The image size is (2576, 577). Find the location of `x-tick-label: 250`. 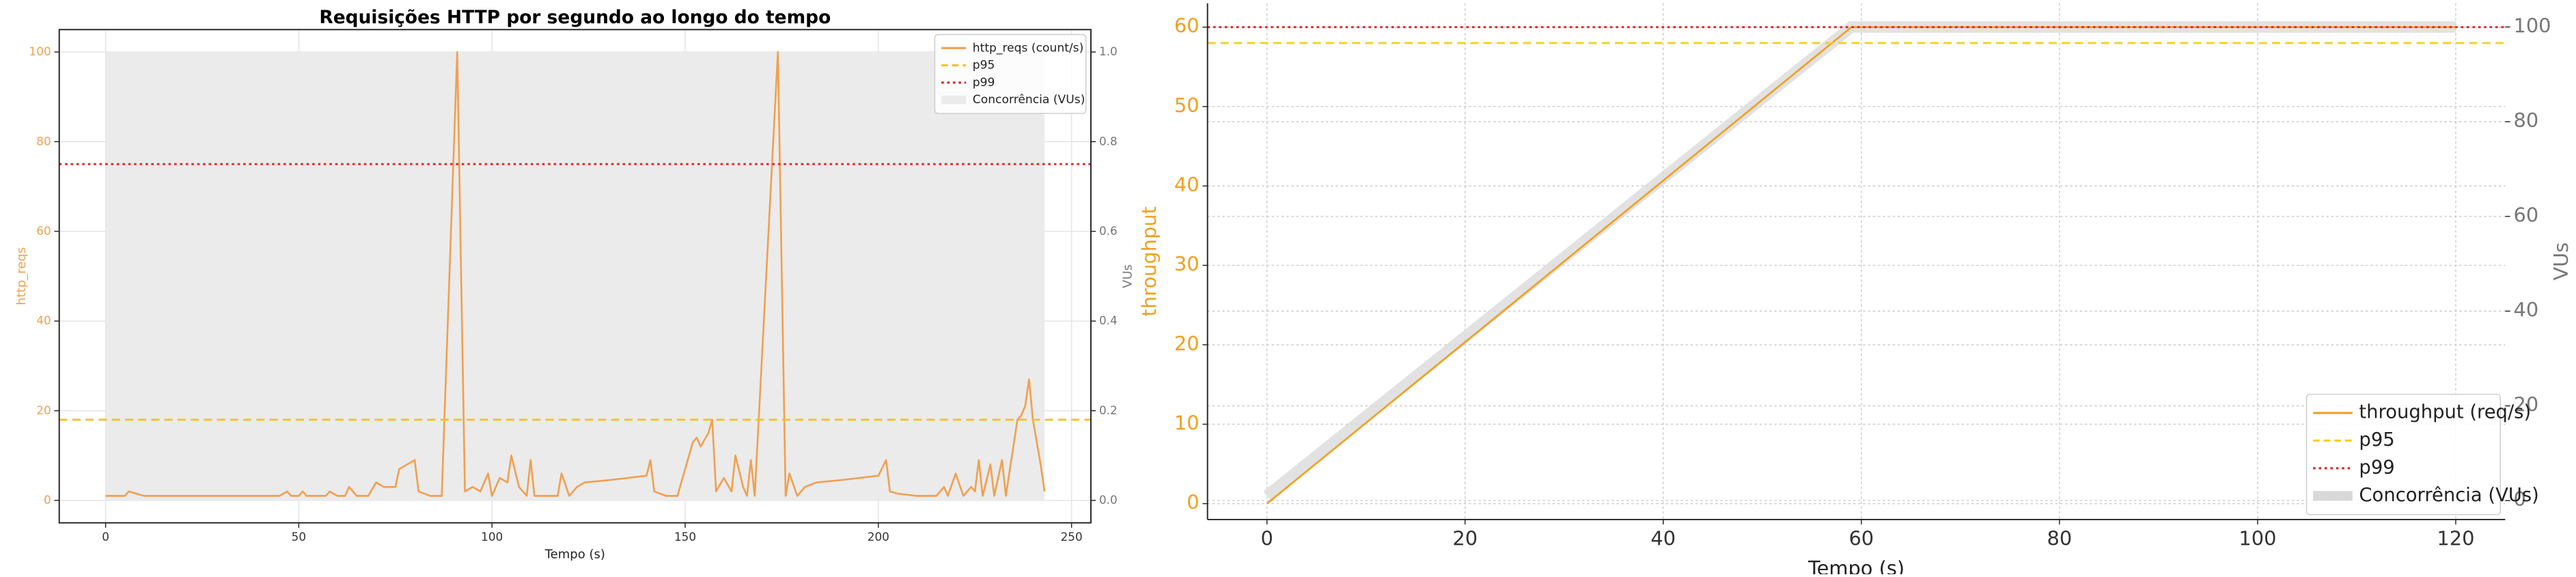

x-tick-label: 250 is located at coordinates (1072, 537).